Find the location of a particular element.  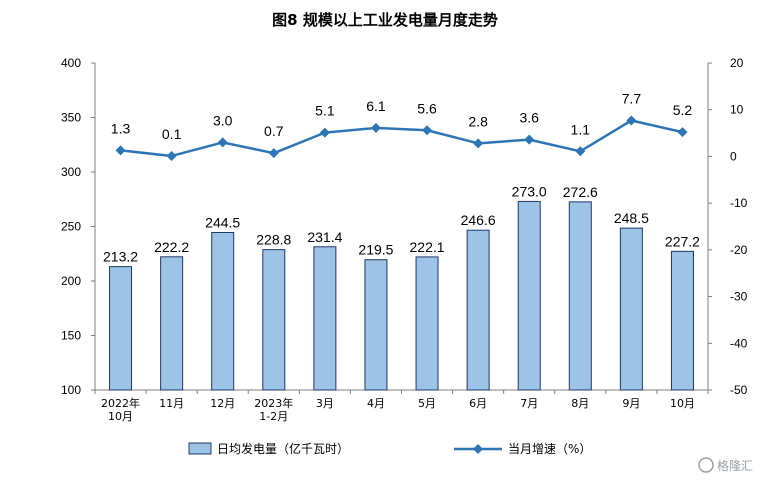

line-value-label: 0.1 is located at coordinates (172, 134).